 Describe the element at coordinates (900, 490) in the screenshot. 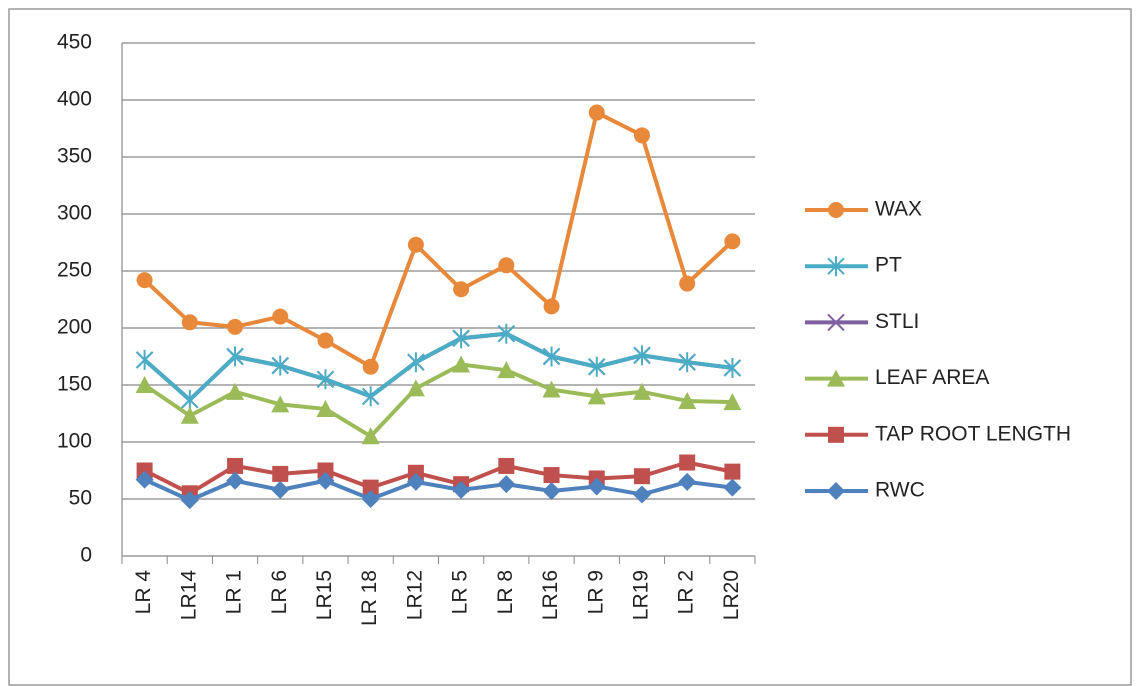

I see `legend-label: RWC` at that location.